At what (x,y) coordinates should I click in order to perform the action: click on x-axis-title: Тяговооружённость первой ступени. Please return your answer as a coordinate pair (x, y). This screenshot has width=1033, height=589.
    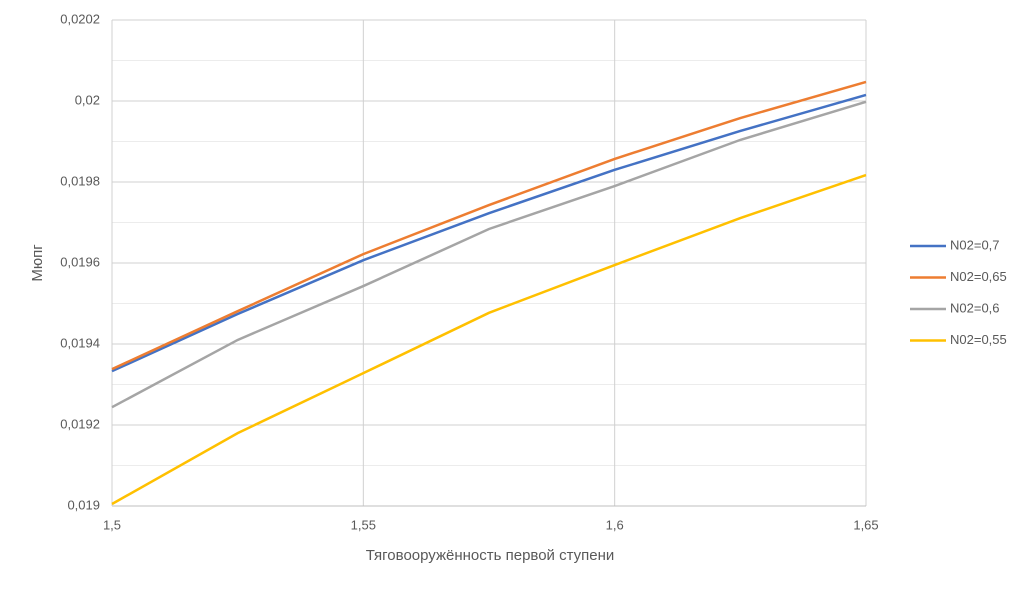
    Looking at the image, I should click on (490, 555).